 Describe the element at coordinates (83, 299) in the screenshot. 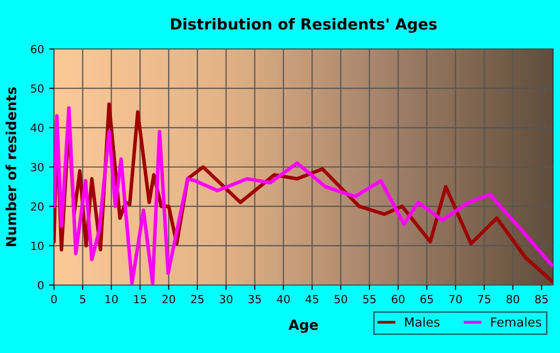

I see `x-tick-label: 5` at that location.